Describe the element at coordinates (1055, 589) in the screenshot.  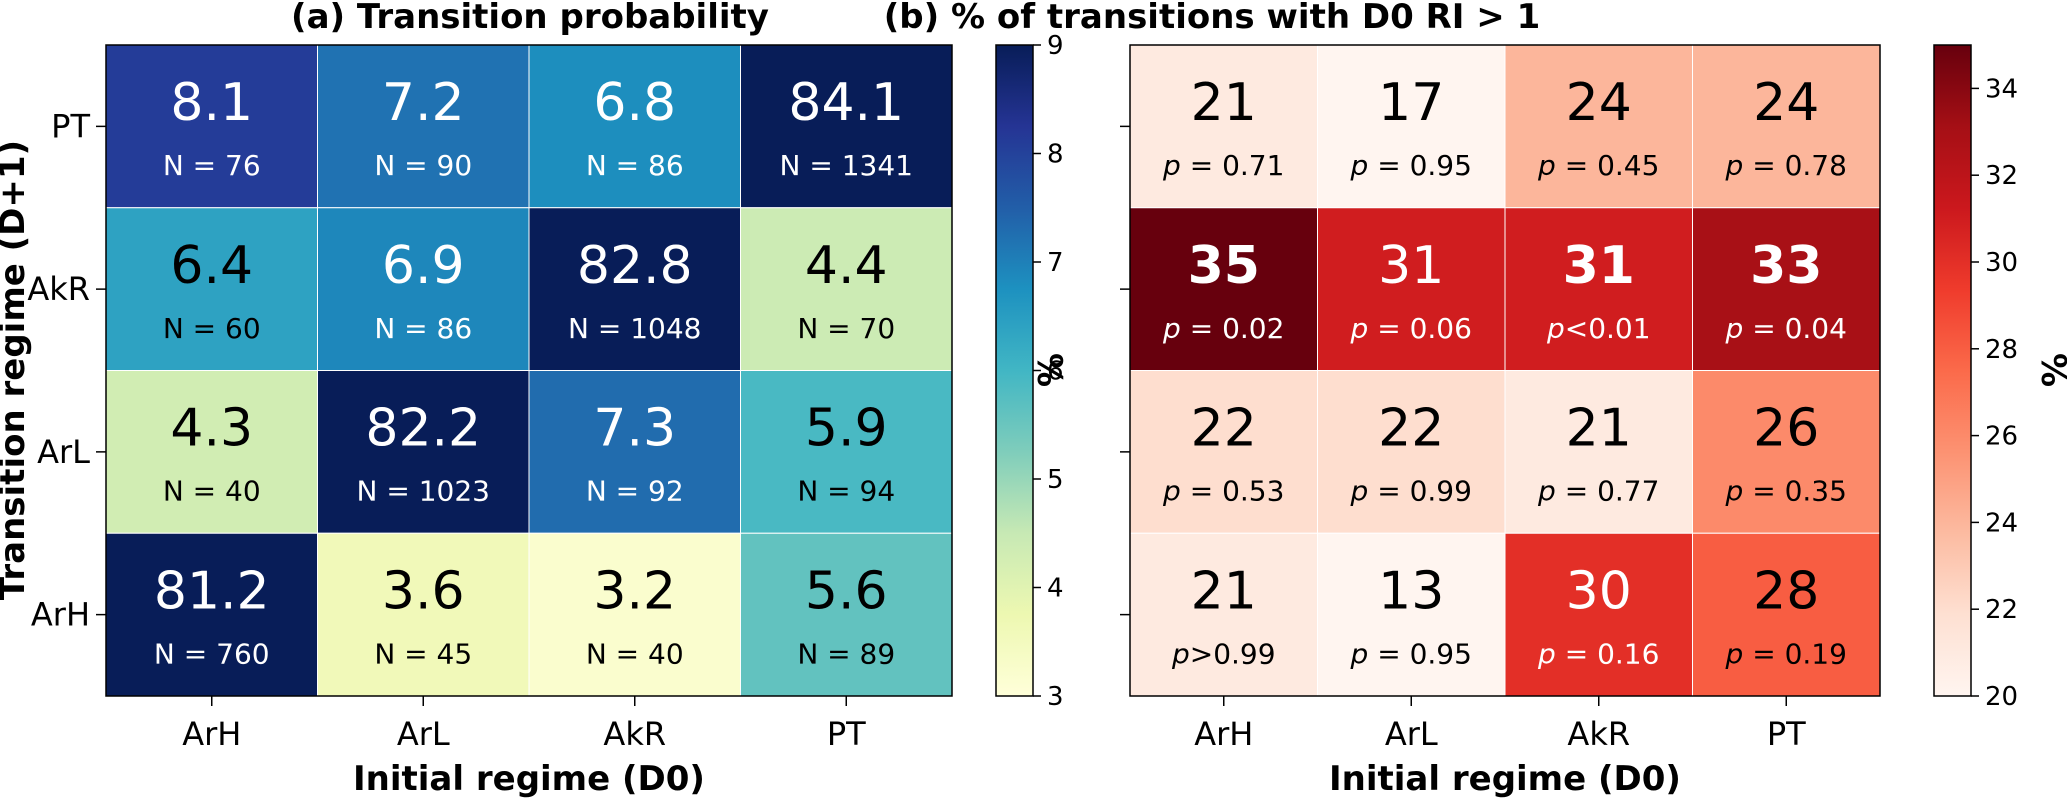
I see `colorbar-tick-label: 4` at that location.